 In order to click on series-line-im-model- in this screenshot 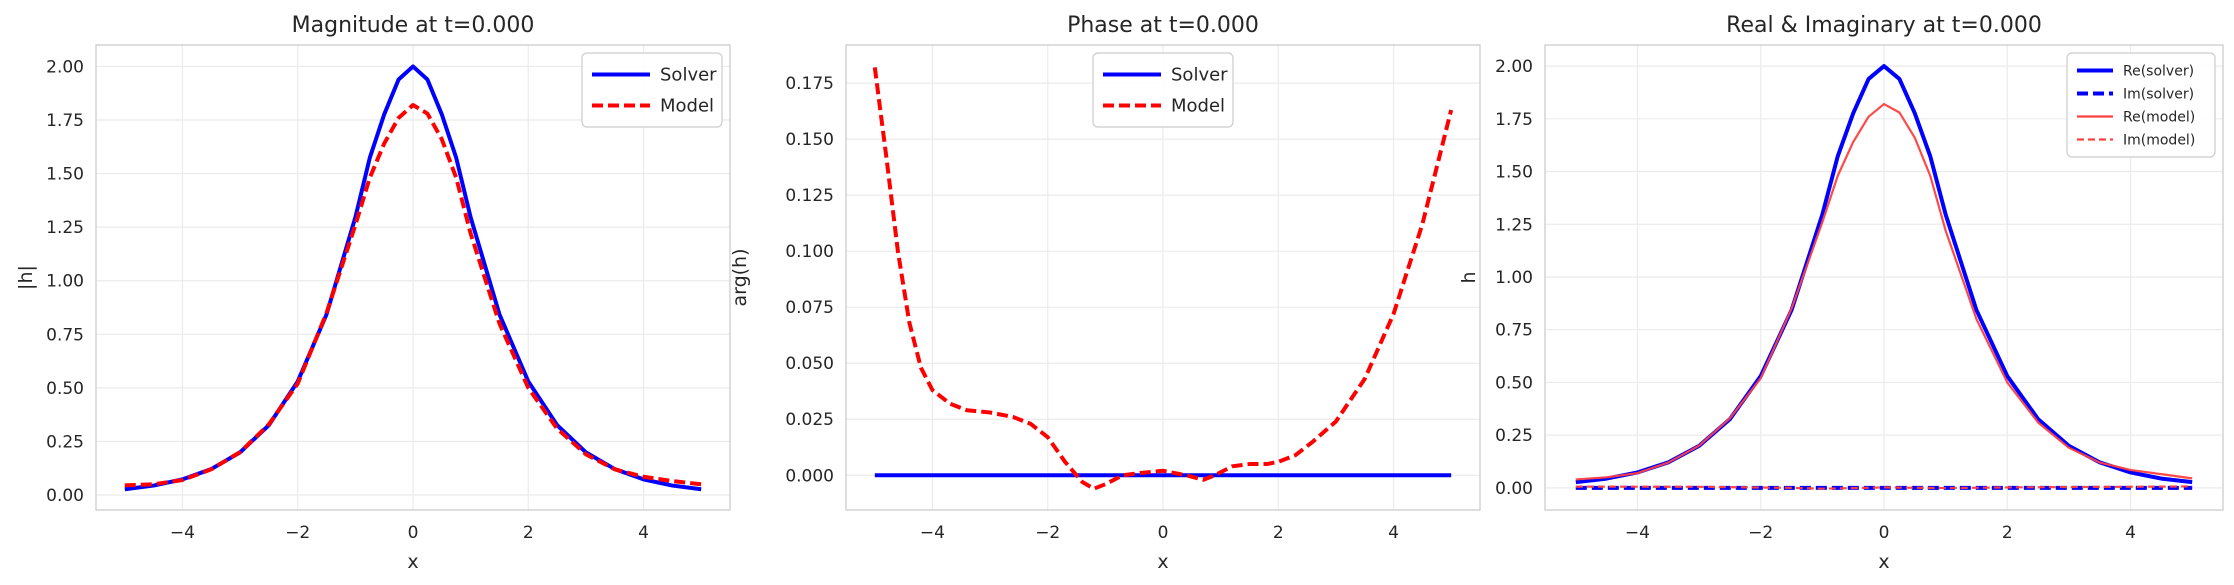, I will do `click(1884, 487)`.